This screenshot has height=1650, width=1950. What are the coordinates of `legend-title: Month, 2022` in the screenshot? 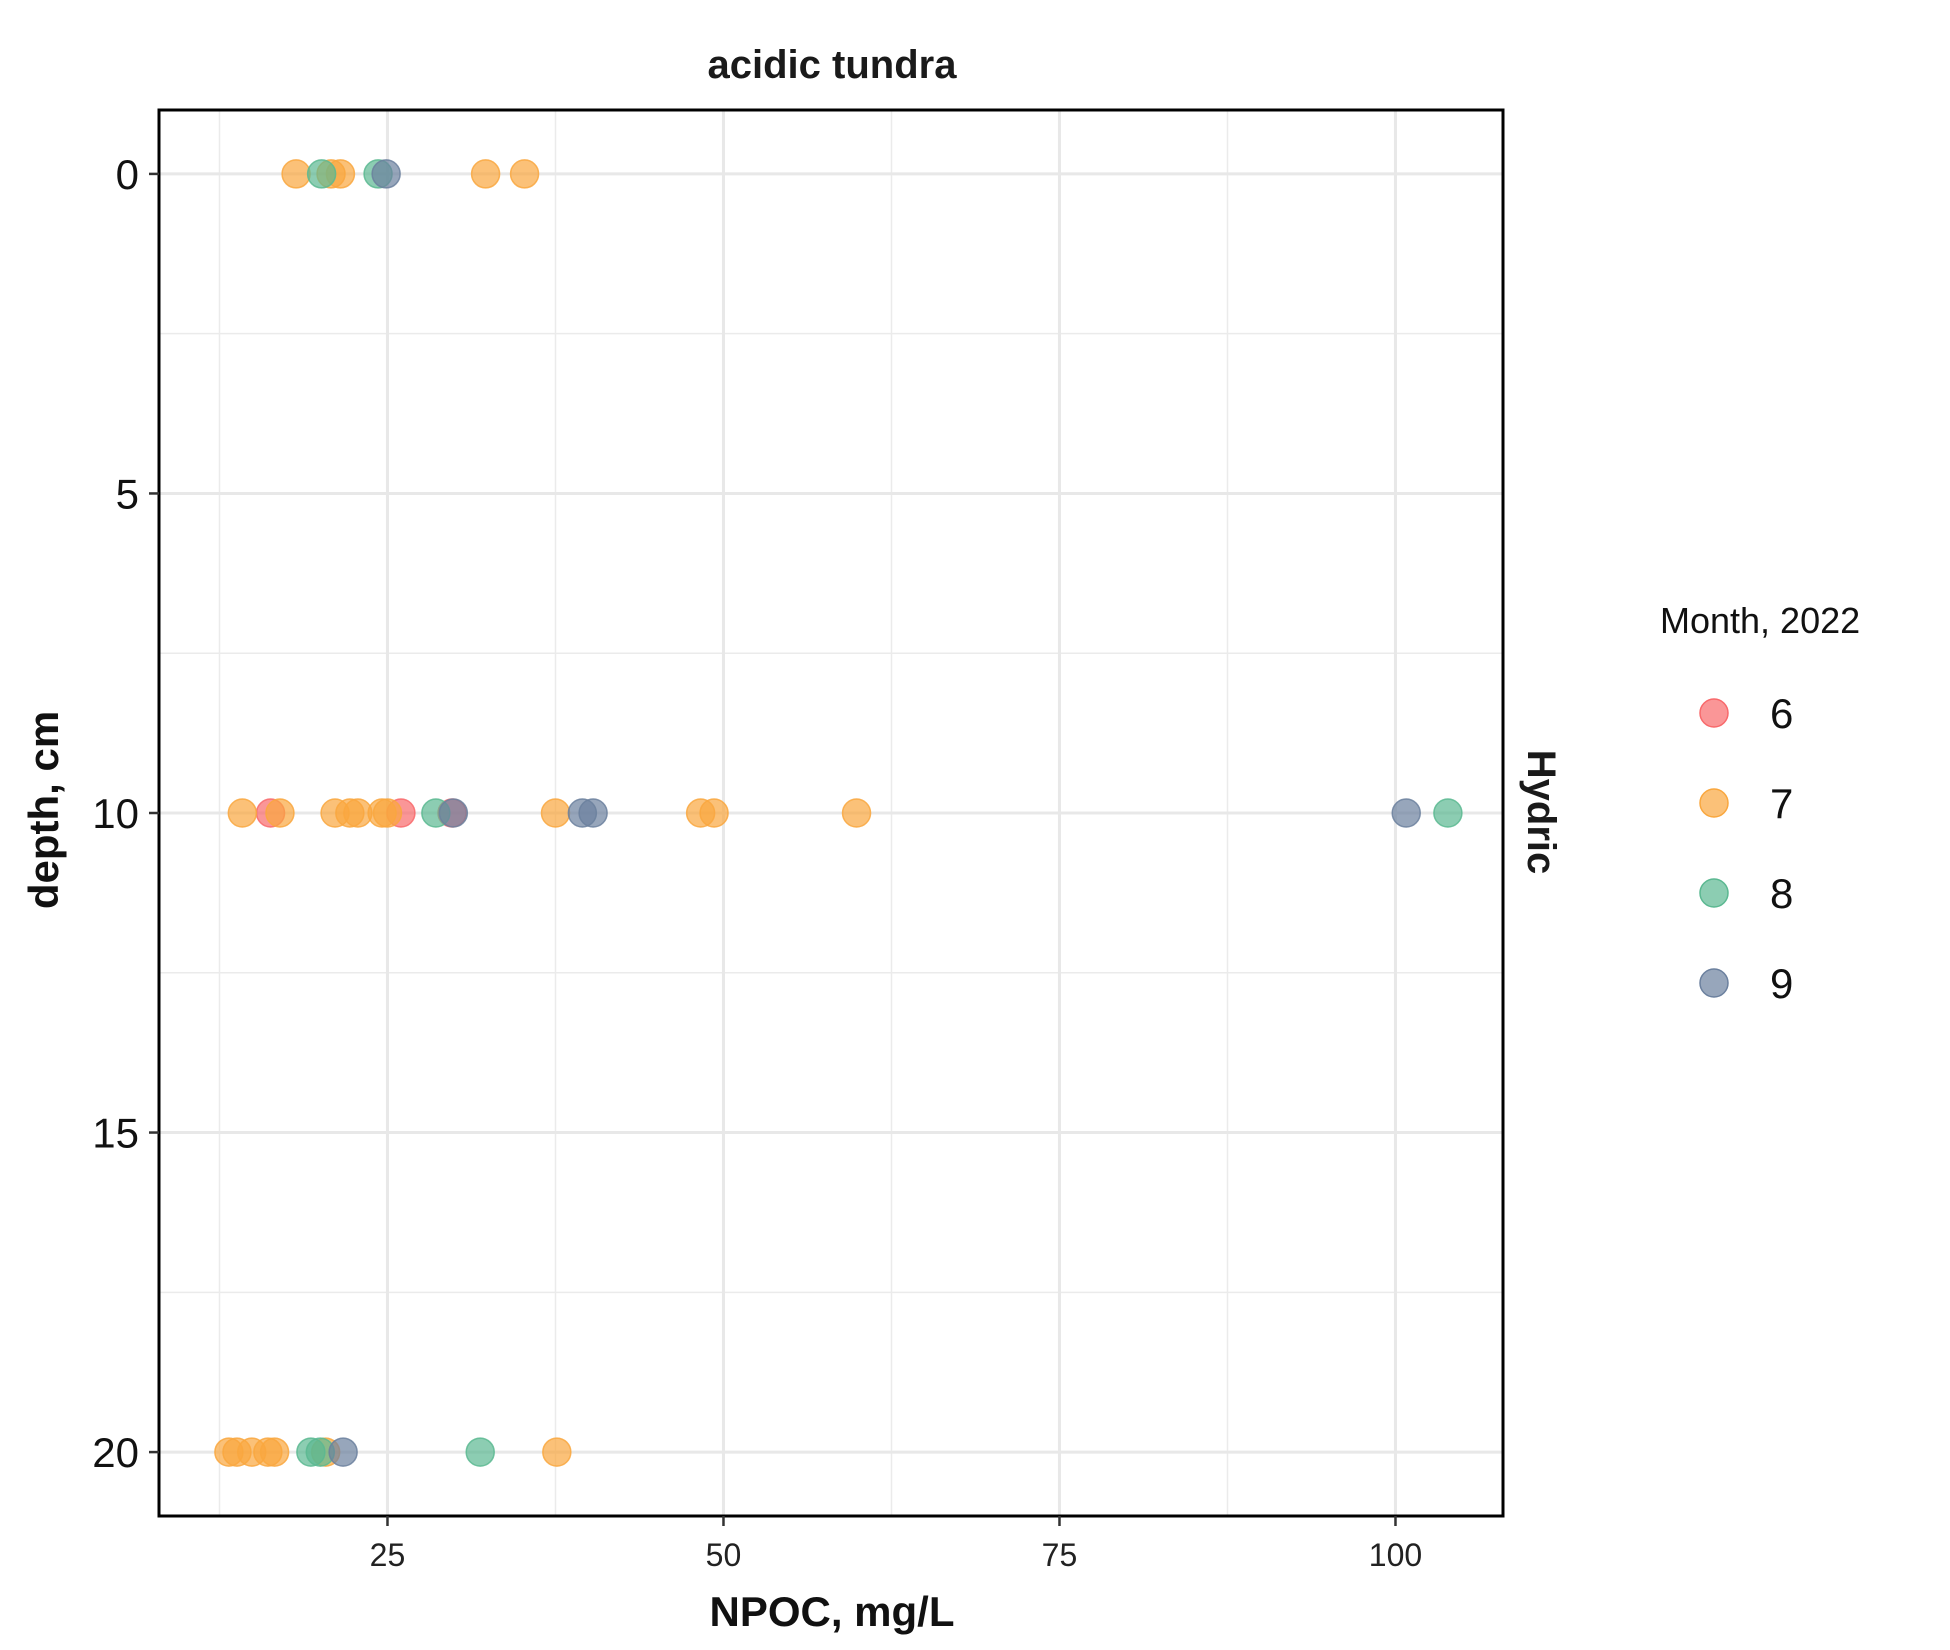 It's located at (1760, 620).